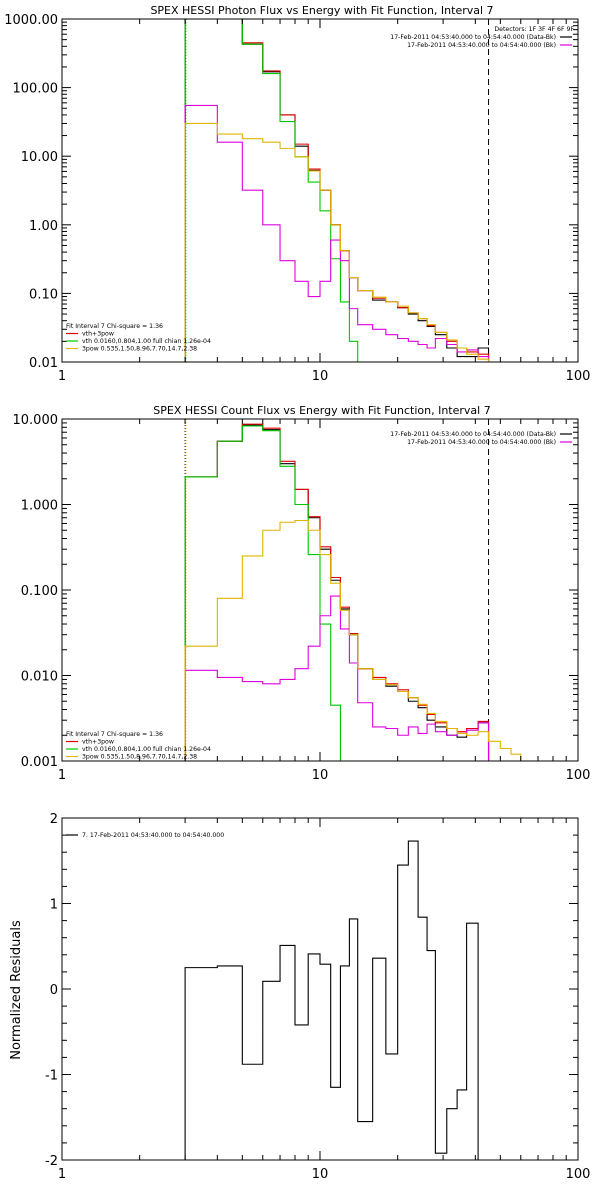 The height and width of the screenshot is (1200, 600). I want to click on count-legend-left-text: Fit Interval 7 Chi-square = 1.36, so click(114, 734).